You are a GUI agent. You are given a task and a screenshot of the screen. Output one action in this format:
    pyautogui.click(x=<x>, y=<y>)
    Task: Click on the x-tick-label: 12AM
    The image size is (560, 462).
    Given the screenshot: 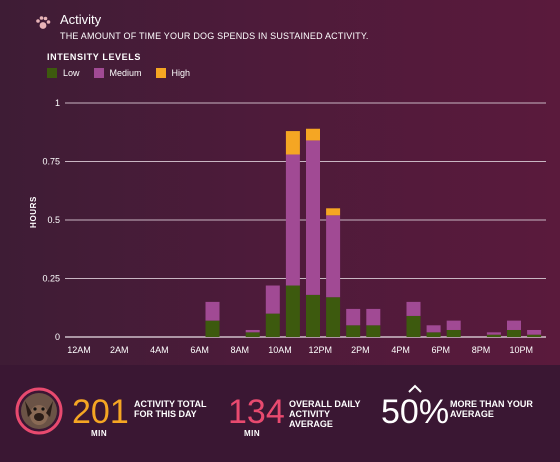 What is the action you would take?
    pyautogui.click(x=79, y=350)
    